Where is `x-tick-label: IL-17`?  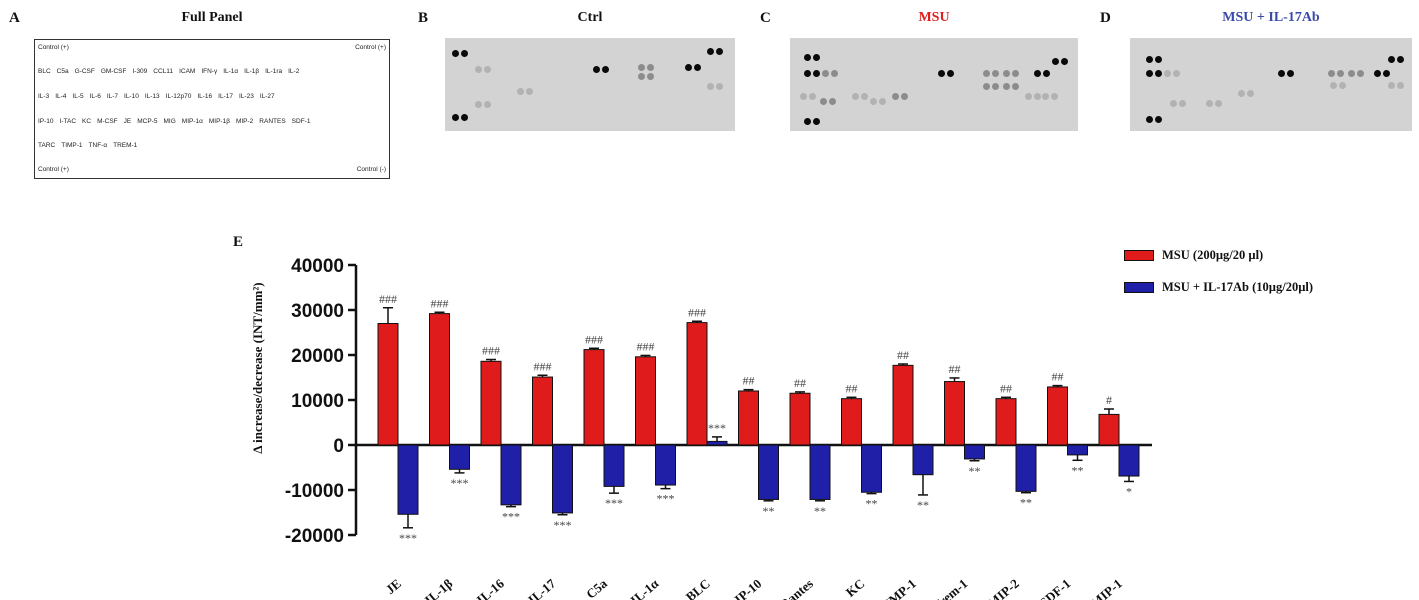 x-tick-label: IL-17 is located at coordinates (542, 587).